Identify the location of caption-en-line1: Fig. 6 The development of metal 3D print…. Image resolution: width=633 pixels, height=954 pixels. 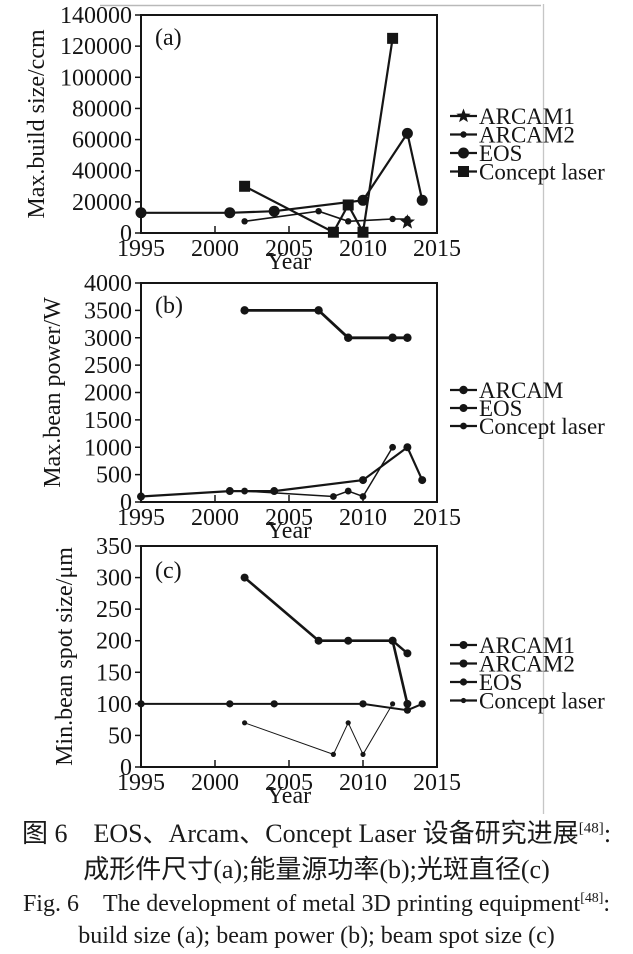
(316, 904).